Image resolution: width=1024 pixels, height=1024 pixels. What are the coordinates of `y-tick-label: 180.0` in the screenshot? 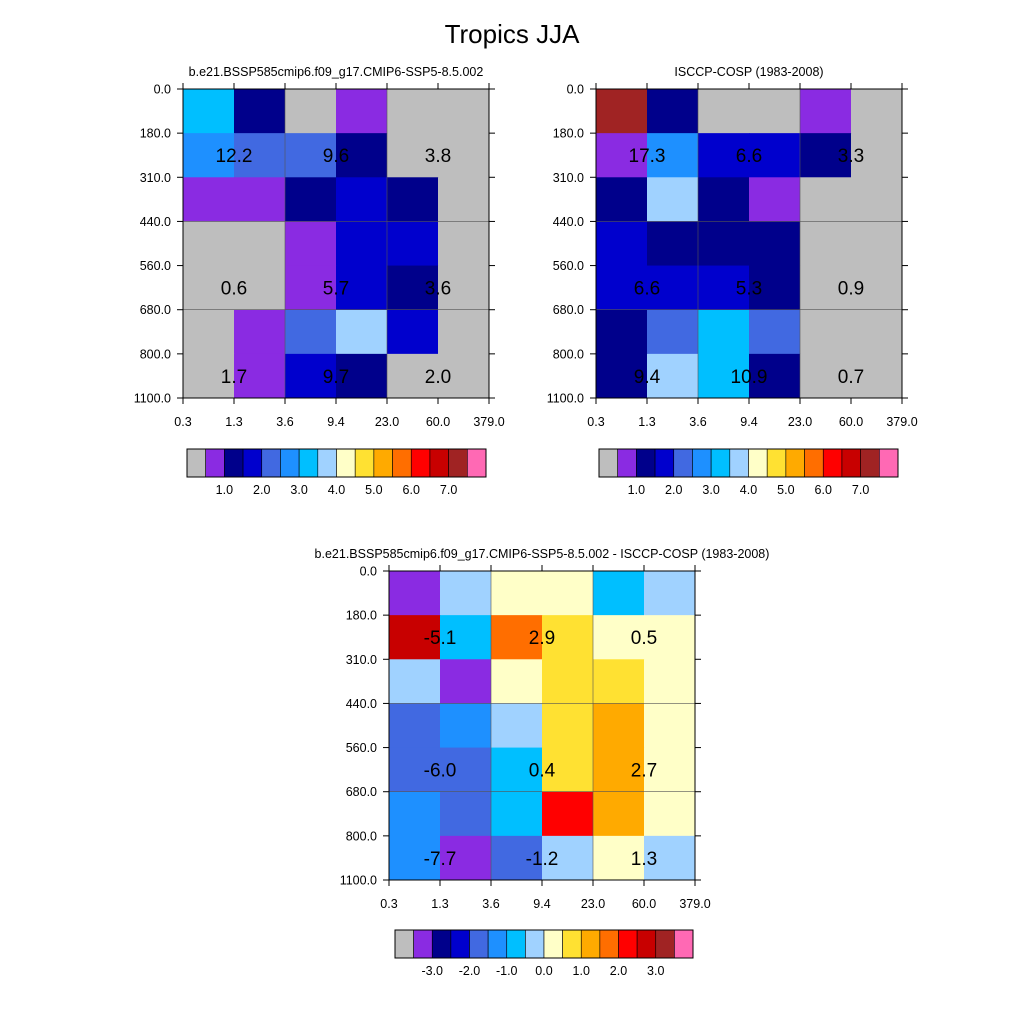 It's located at (155, 134).